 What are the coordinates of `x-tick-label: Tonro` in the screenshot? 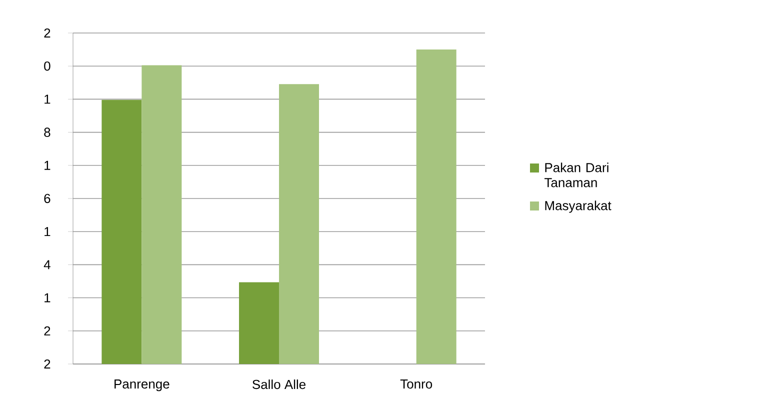 It's located at (416, 384).